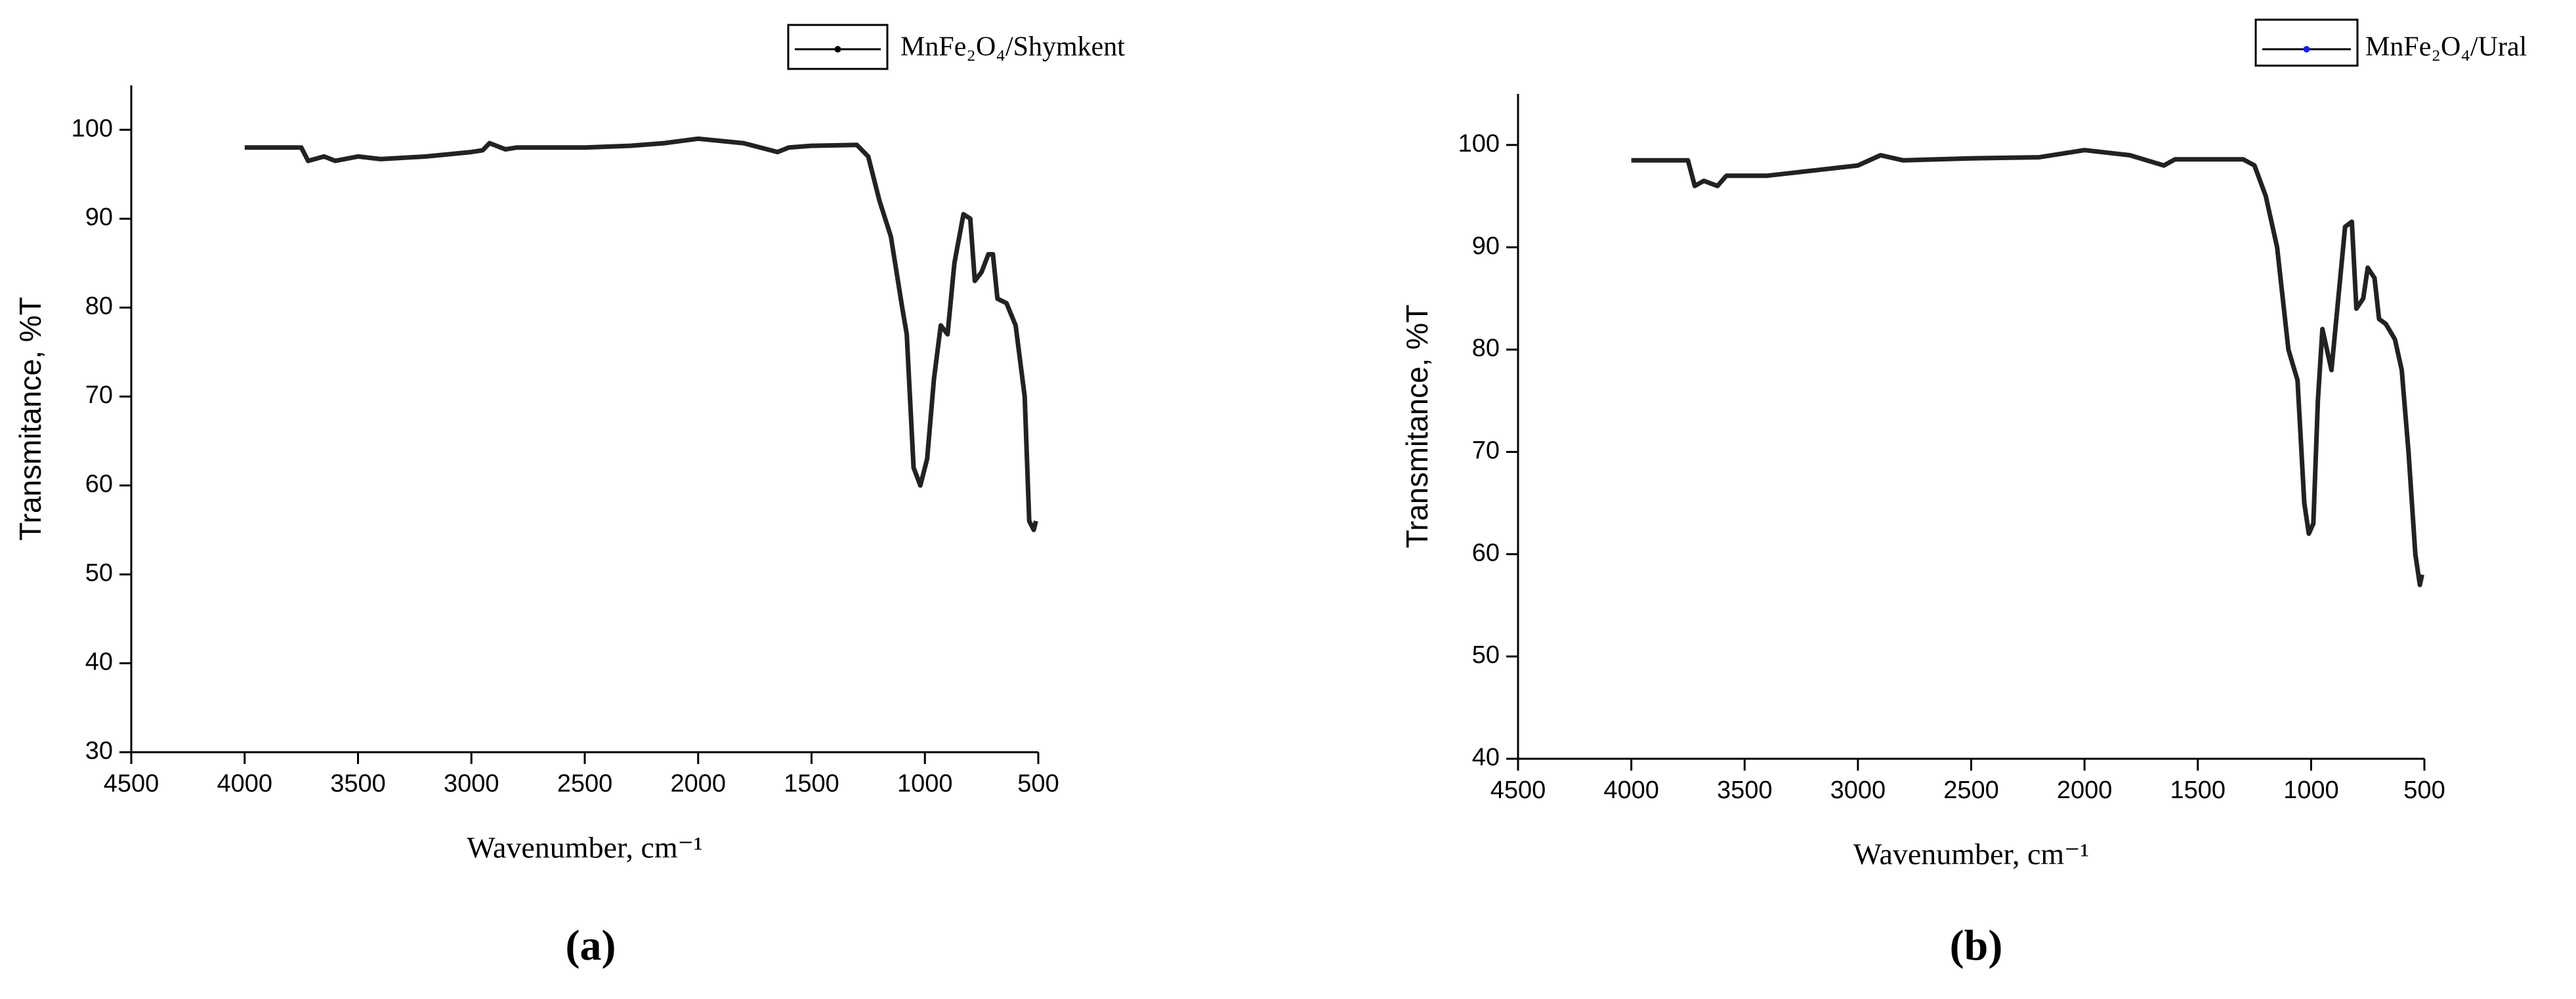 This screenshot has width=2576, height=999. I want to click on legend-label: MnFe₂O₄/Ural, so click(2446, 47).